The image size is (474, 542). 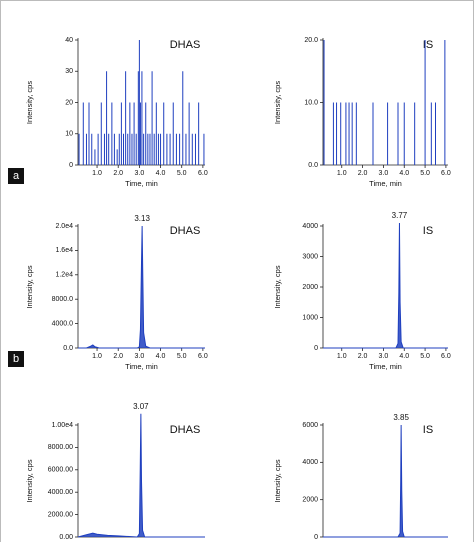 I want to click on y-tick-label: 10.0, so click(x=311, y=102).